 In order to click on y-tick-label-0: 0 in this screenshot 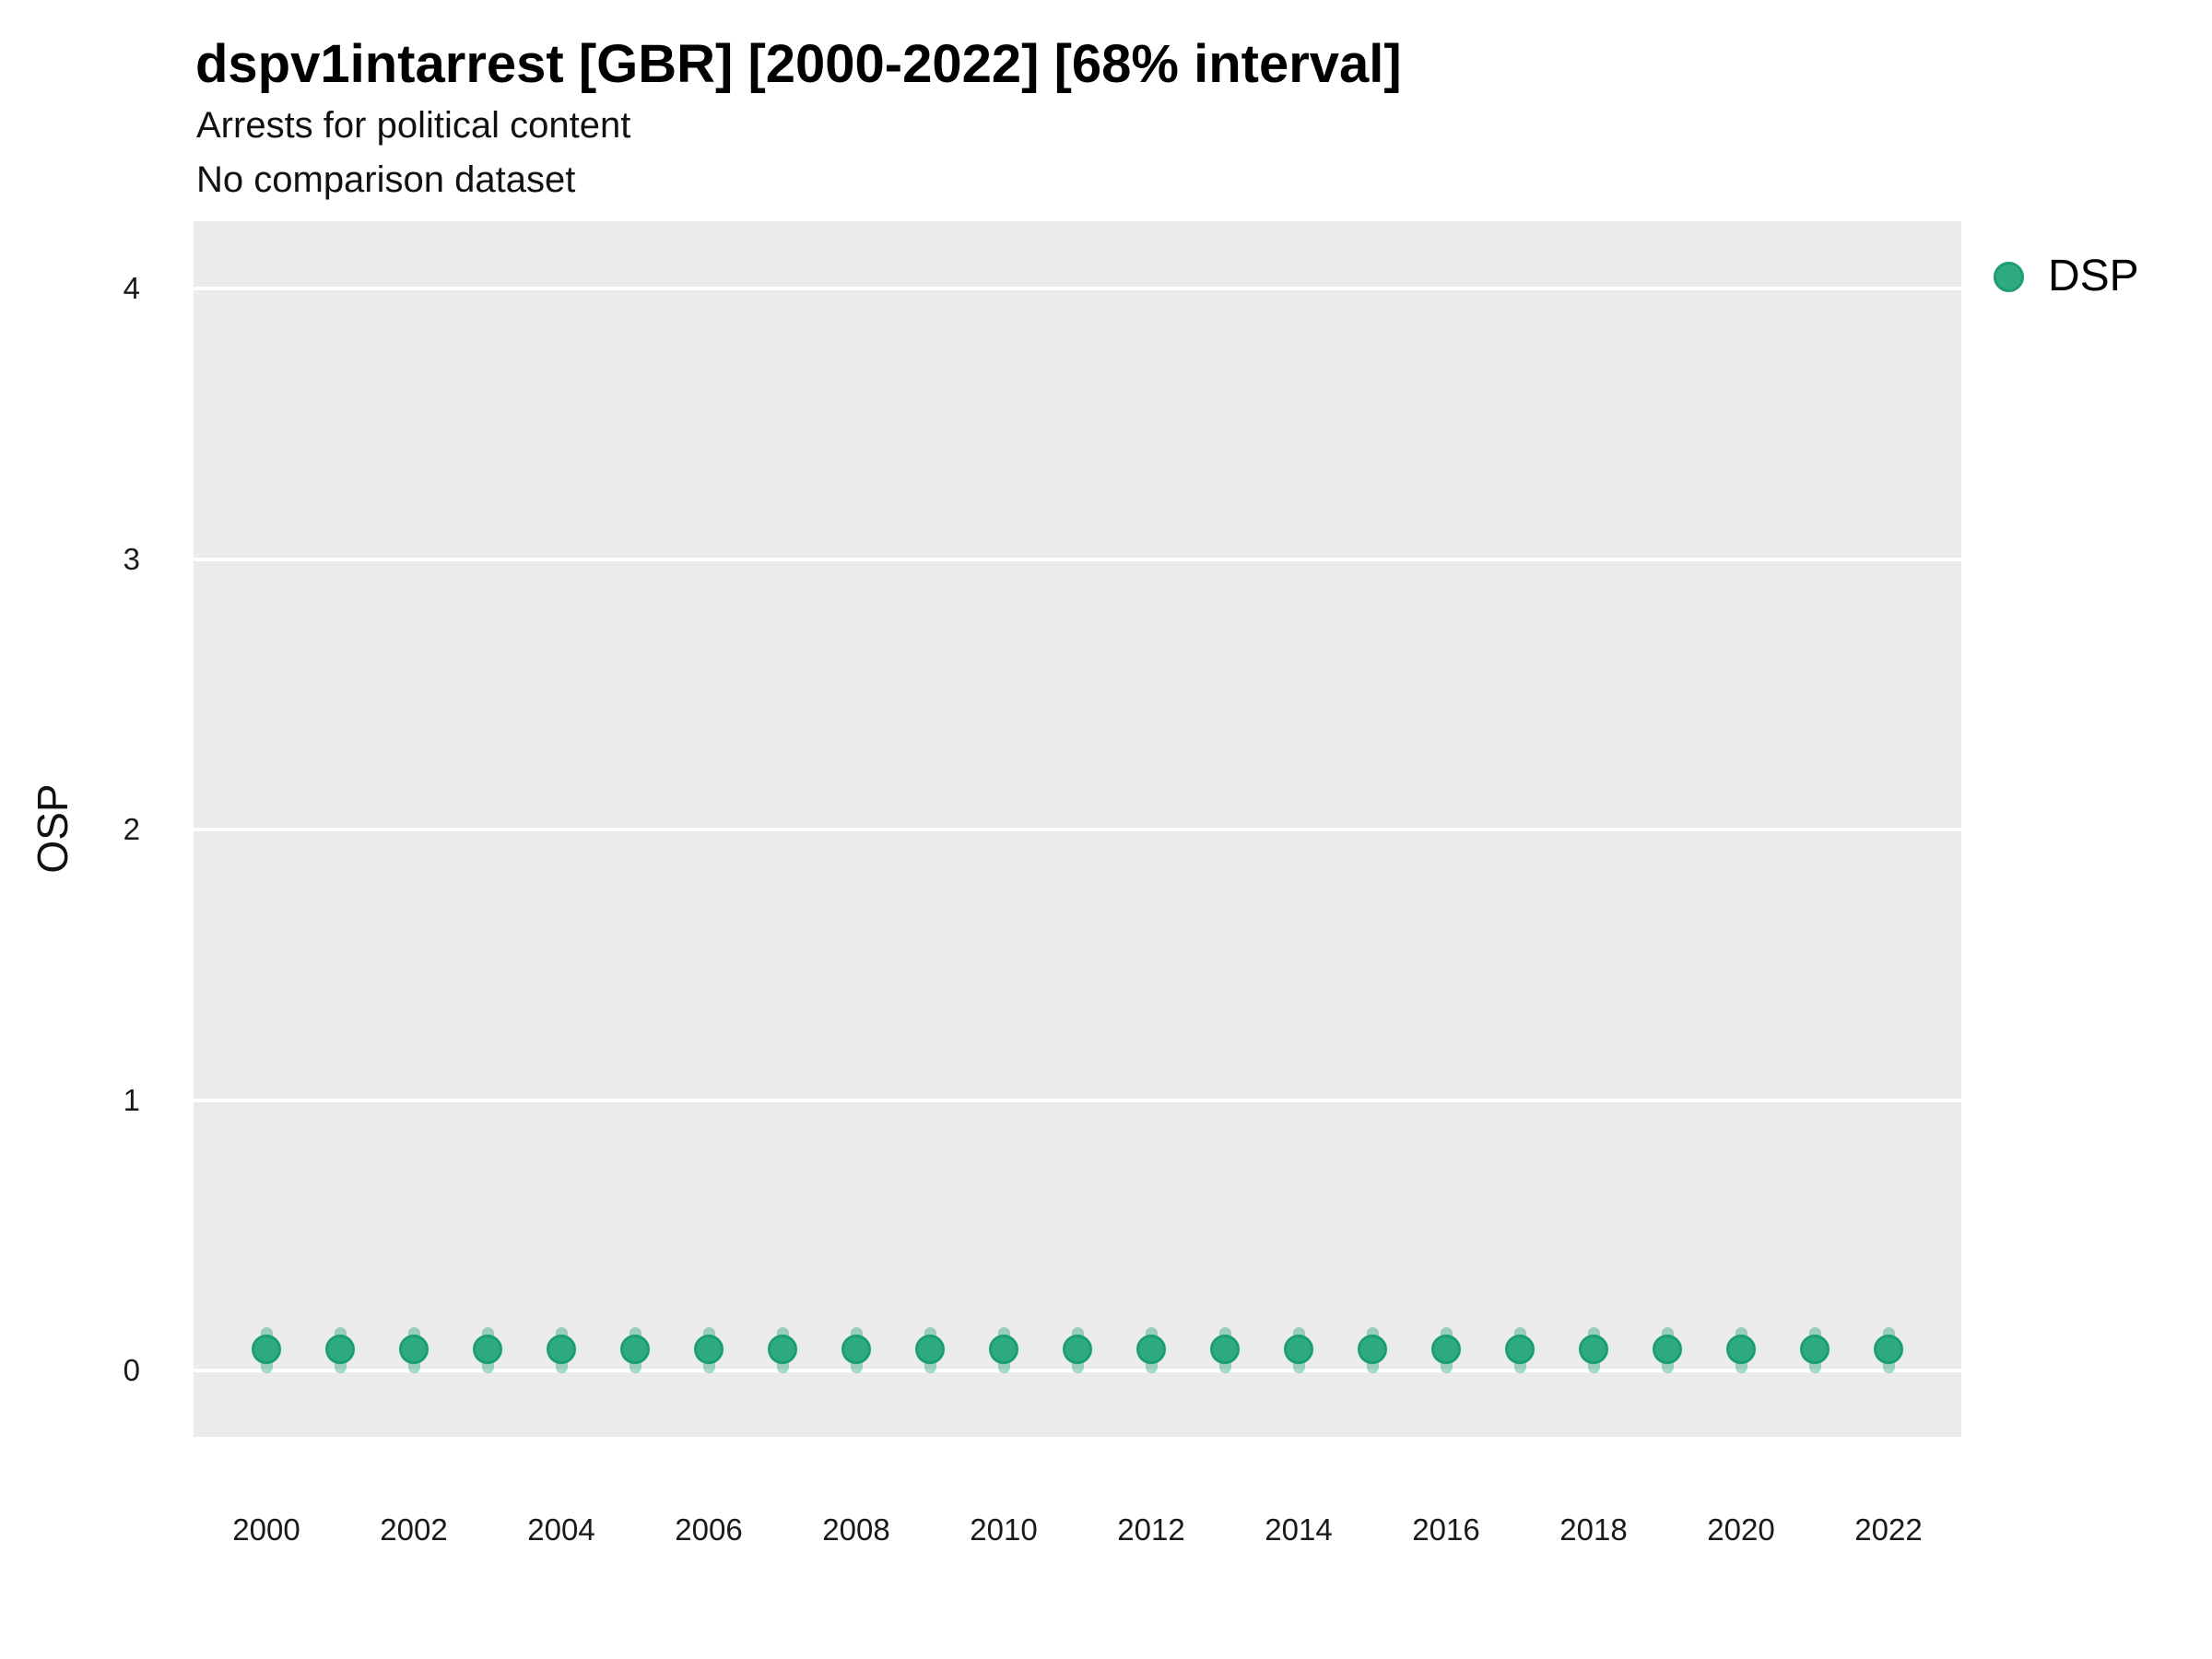, I will do `click(131, 1370)`.